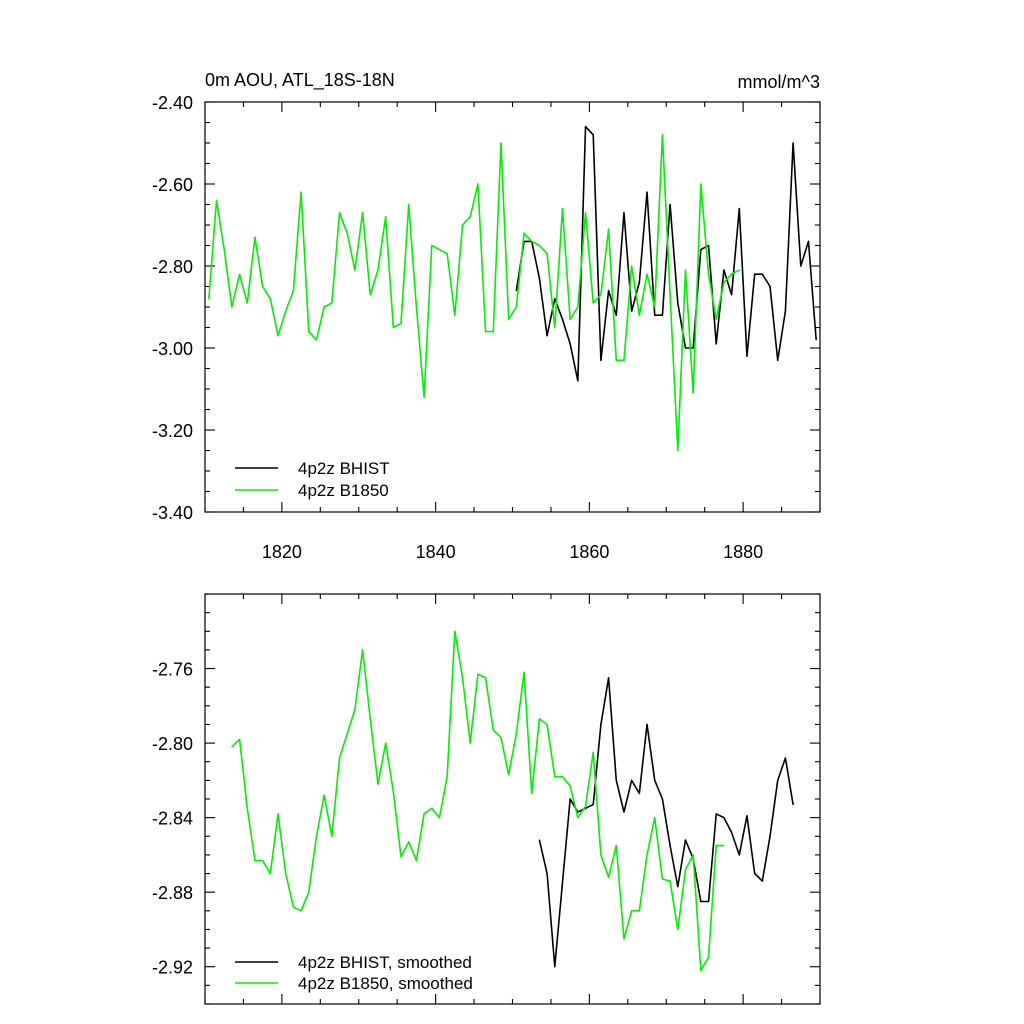 The width and height of the screenshot is (1024, 1024). What do you see at coordinates (743, 552) in the screenshot?
I see `top-x-tick-label: 1880` at bounding box center [743, 552].